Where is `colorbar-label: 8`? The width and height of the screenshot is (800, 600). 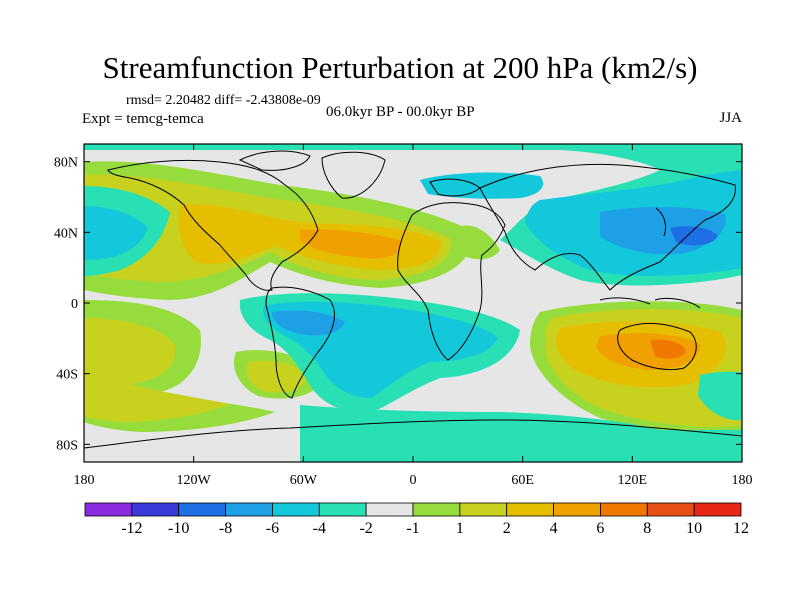 colorbar-label: 8 is located at coordinates (647, 528).